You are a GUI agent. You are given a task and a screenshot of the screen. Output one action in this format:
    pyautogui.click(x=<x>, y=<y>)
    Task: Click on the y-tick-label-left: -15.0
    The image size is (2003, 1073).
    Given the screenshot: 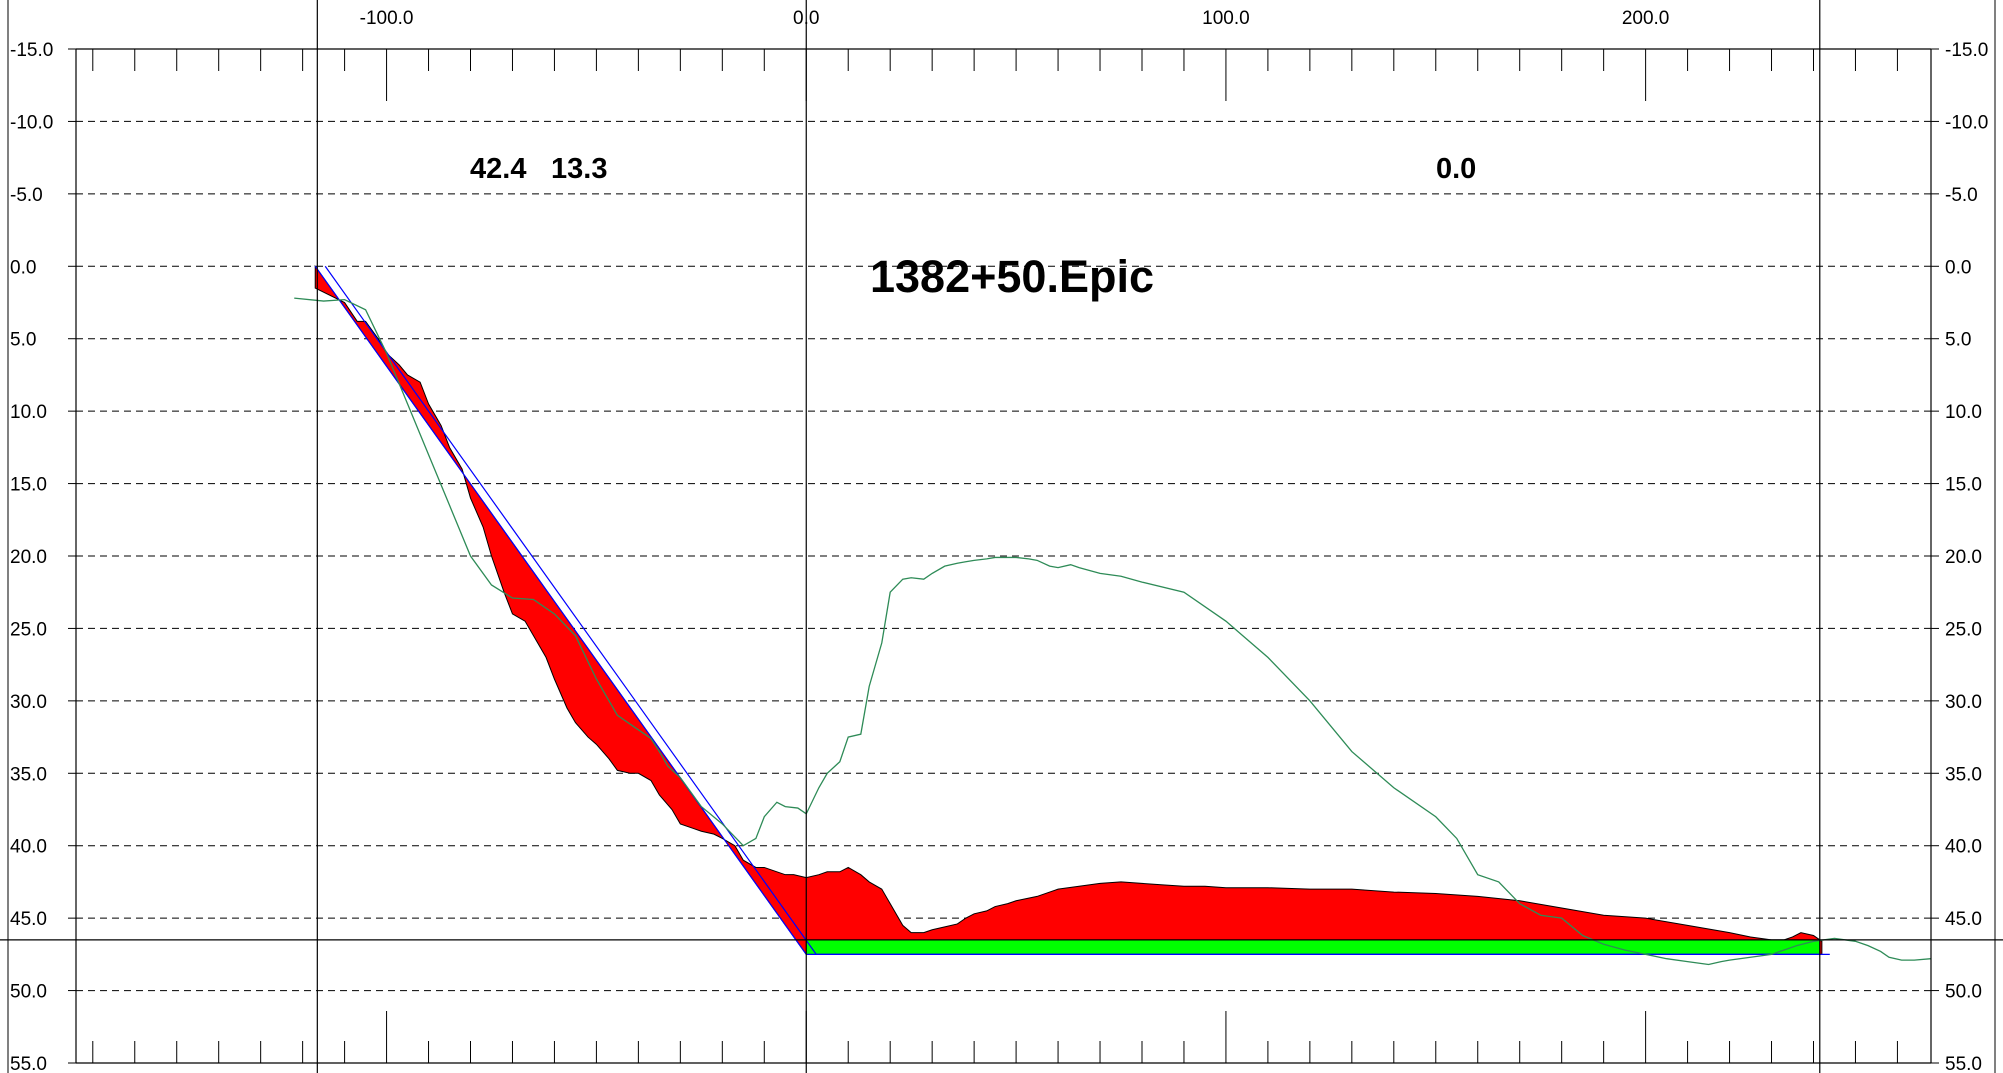 What is the action you would take?
    pyautogui.click(x=31, y=50)
    